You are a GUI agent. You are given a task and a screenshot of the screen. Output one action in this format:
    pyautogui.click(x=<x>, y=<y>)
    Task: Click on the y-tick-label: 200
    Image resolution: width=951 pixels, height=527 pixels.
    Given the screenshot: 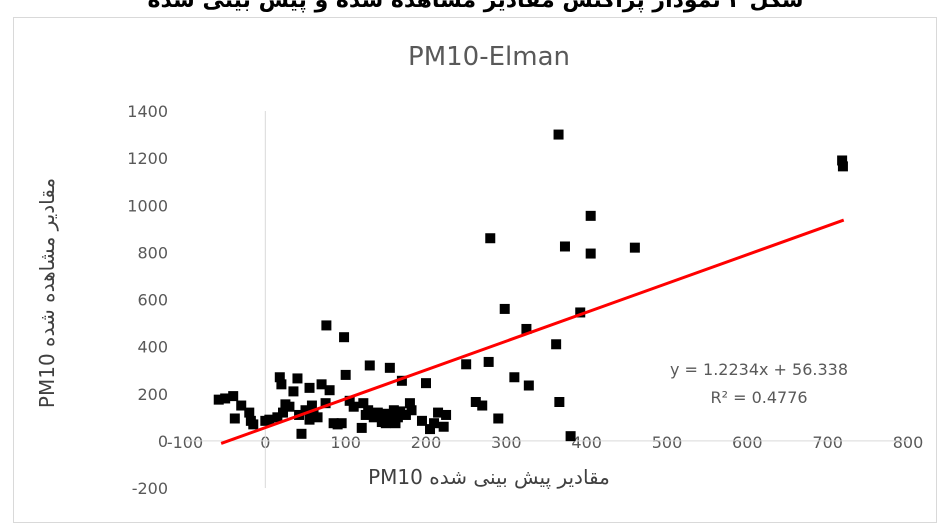 What is the action you would take?
    pyautogui.click(x=152, y=394)
    